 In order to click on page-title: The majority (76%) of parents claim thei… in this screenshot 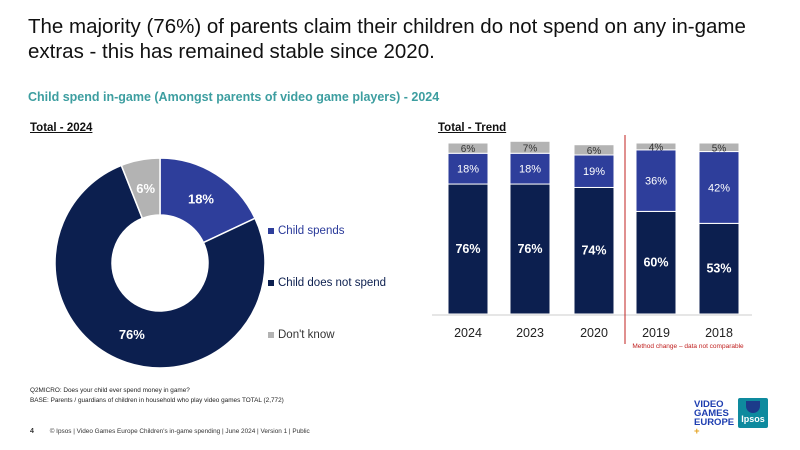, I will do `click(387, 39)`.